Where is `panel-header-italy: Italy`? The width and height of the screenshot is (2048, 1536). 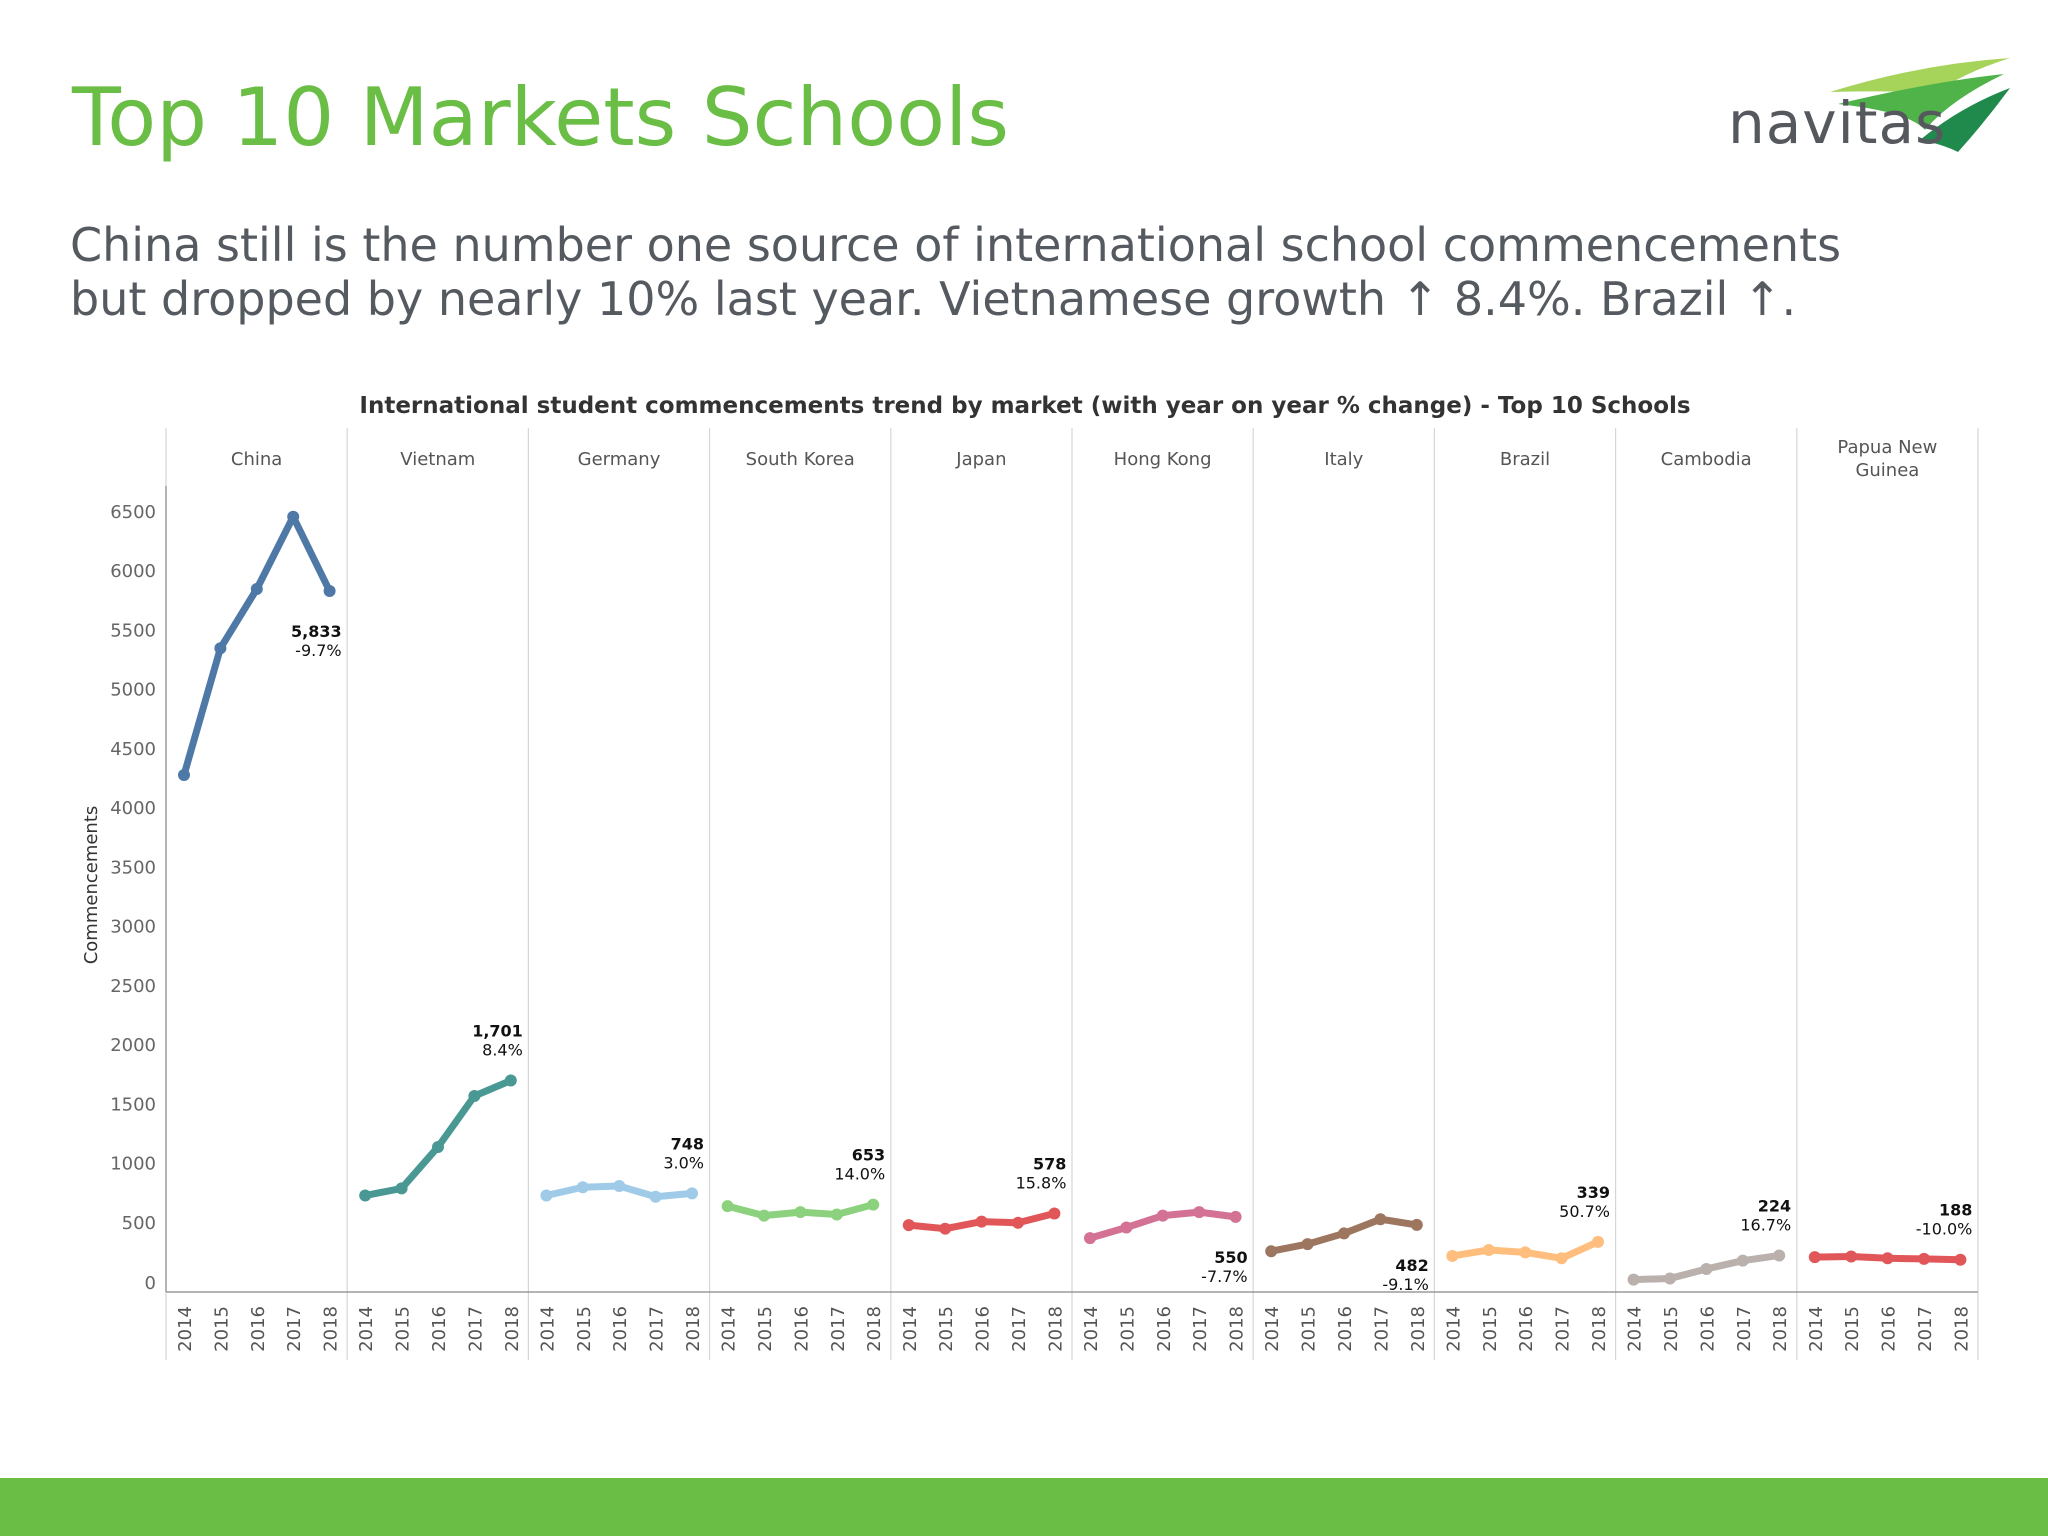
panel-header-italy: Italy is located at coordinates (1343, 459).